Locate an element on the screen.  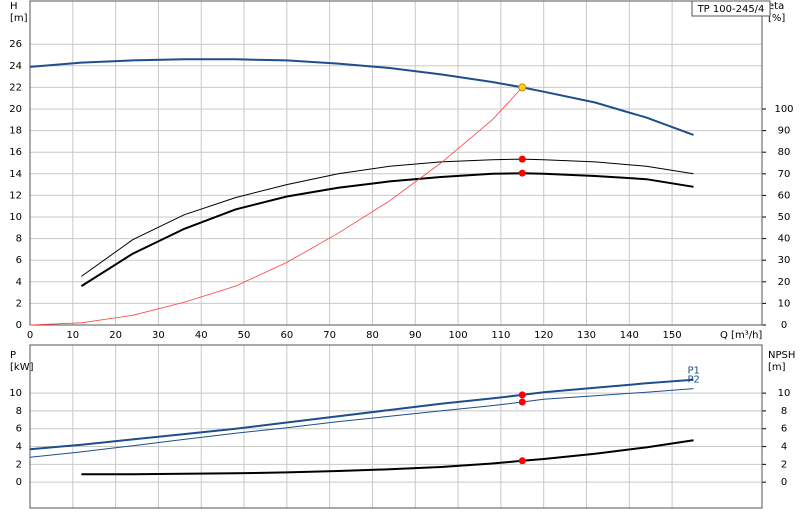
y-tick-label: 20 is located at coordinates (15, 109).